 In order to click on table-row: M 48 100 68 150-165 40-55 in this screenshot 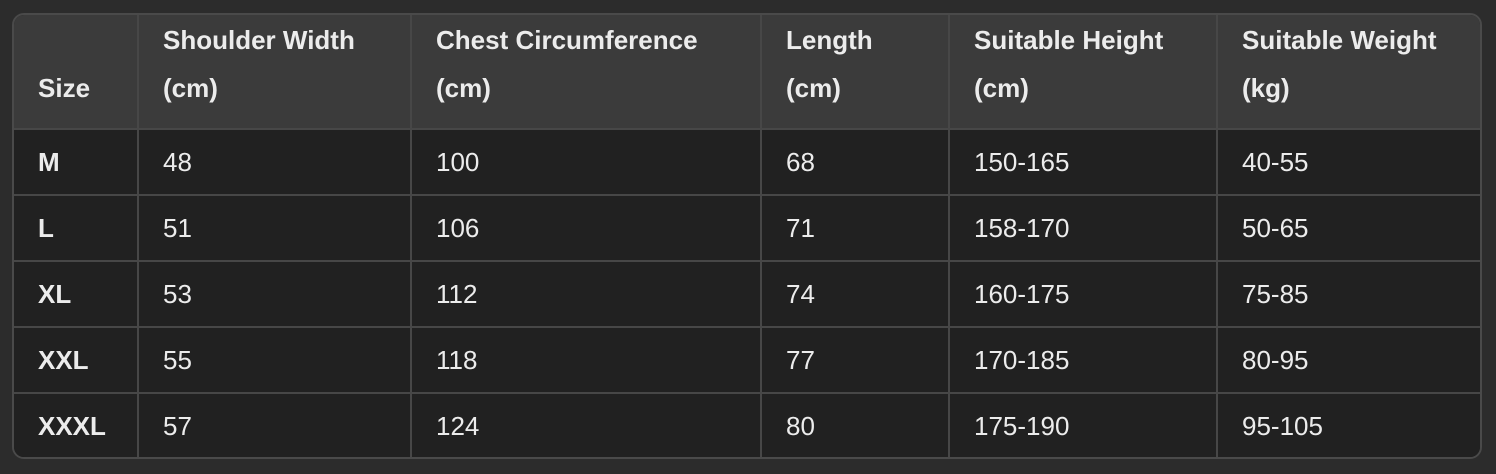, I will do `click(747, 162)`.